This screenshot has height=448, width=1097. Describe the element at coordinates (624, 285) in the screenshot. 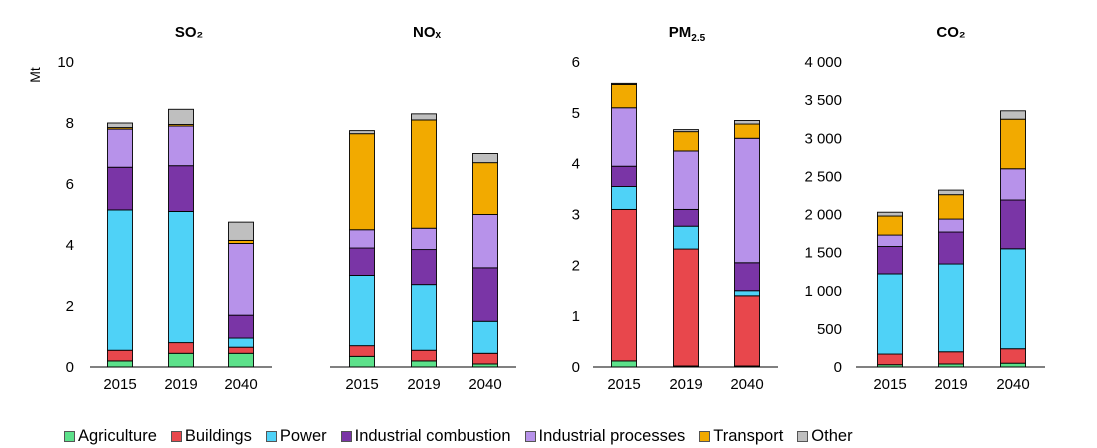

I see `bar-segment-pm2-5-2015-buildings` at that location.